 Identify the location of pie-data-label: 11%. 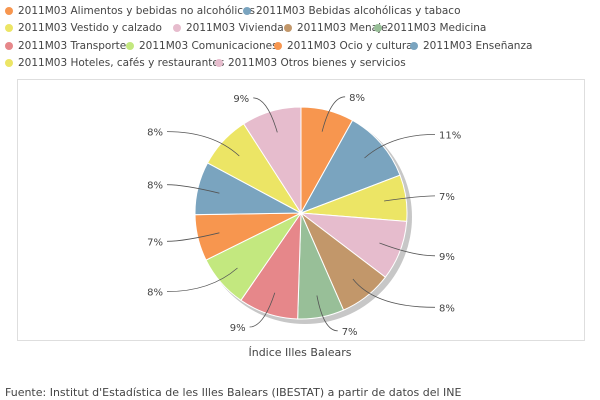
(450, 135).